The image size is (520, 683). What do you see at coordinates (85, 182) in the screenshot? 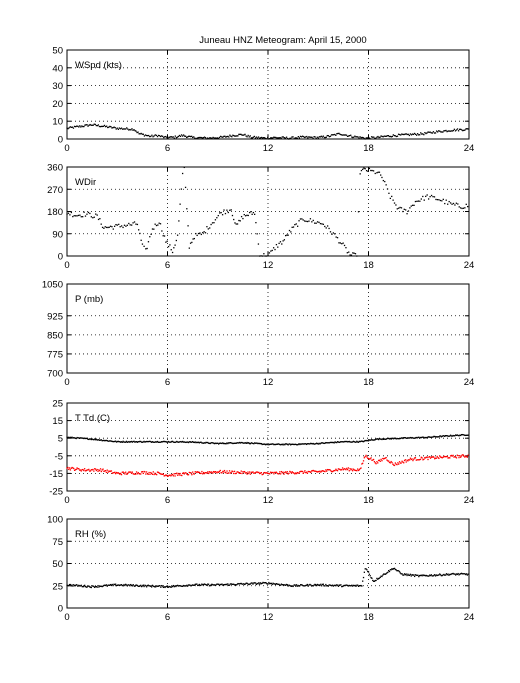
I see `panel-label: WDir` at bounding box center [85, 182].